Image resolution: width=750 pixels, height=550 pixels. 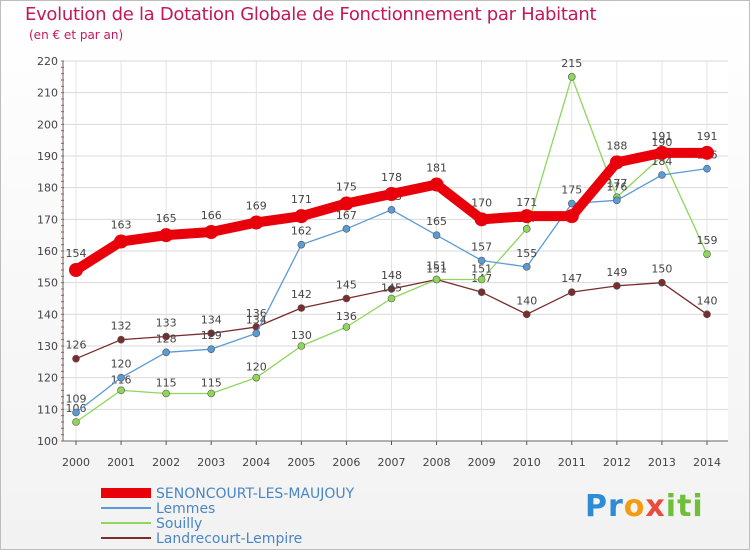 What do you see at coordinates (391, 275) in the screenshot?
I see `data-label: 148` at bounding box center [391, 275].